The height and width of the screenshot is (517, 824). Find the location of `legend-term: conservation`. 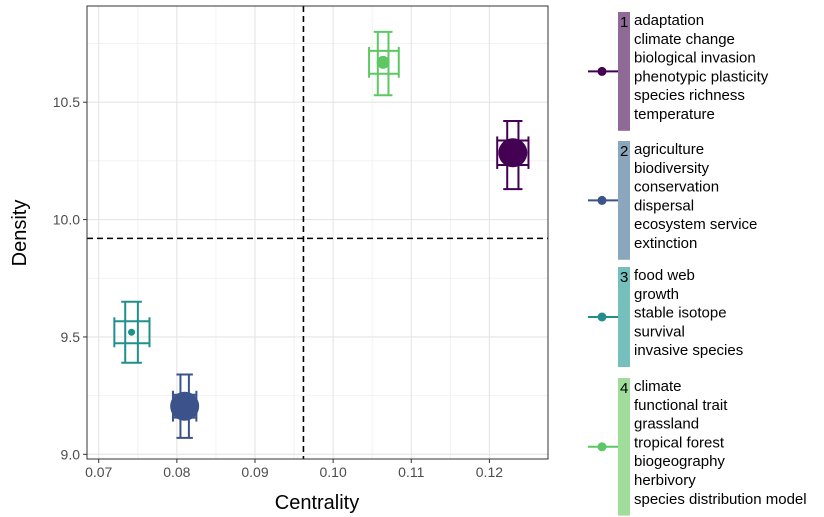

legend-term: conservation is located at coordinates (676, 187).